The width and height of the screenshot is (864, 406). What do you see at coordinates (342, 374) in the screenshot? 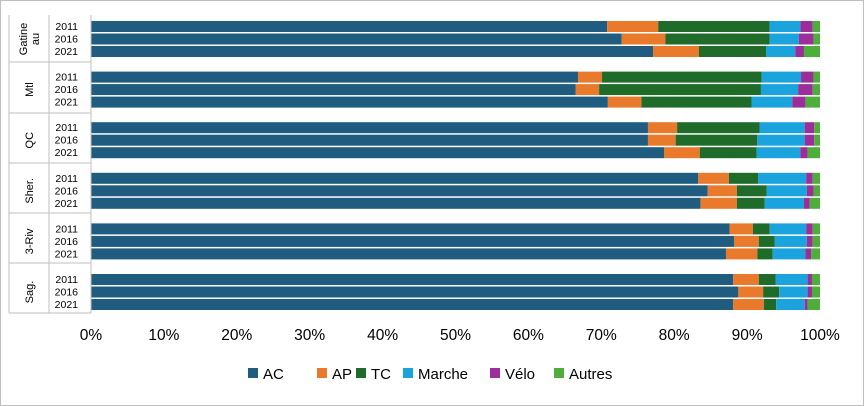
I see `legend-label: AP` at bounding box center [342, 374].